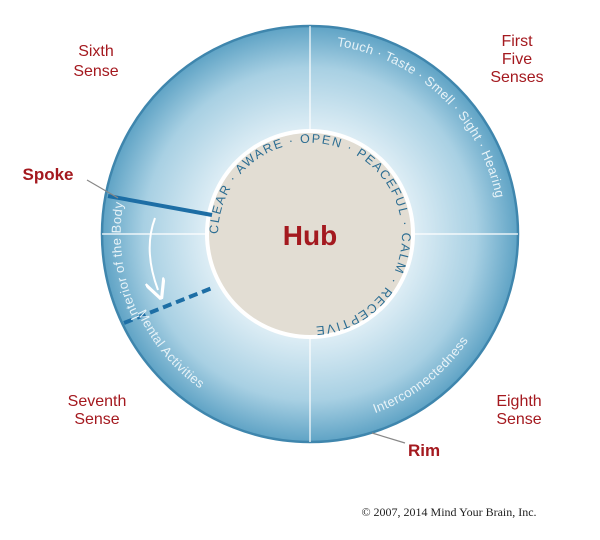 The height and width of the screenshot is (540, 600). I want to click on rotation-arrow, so click(154, 253).